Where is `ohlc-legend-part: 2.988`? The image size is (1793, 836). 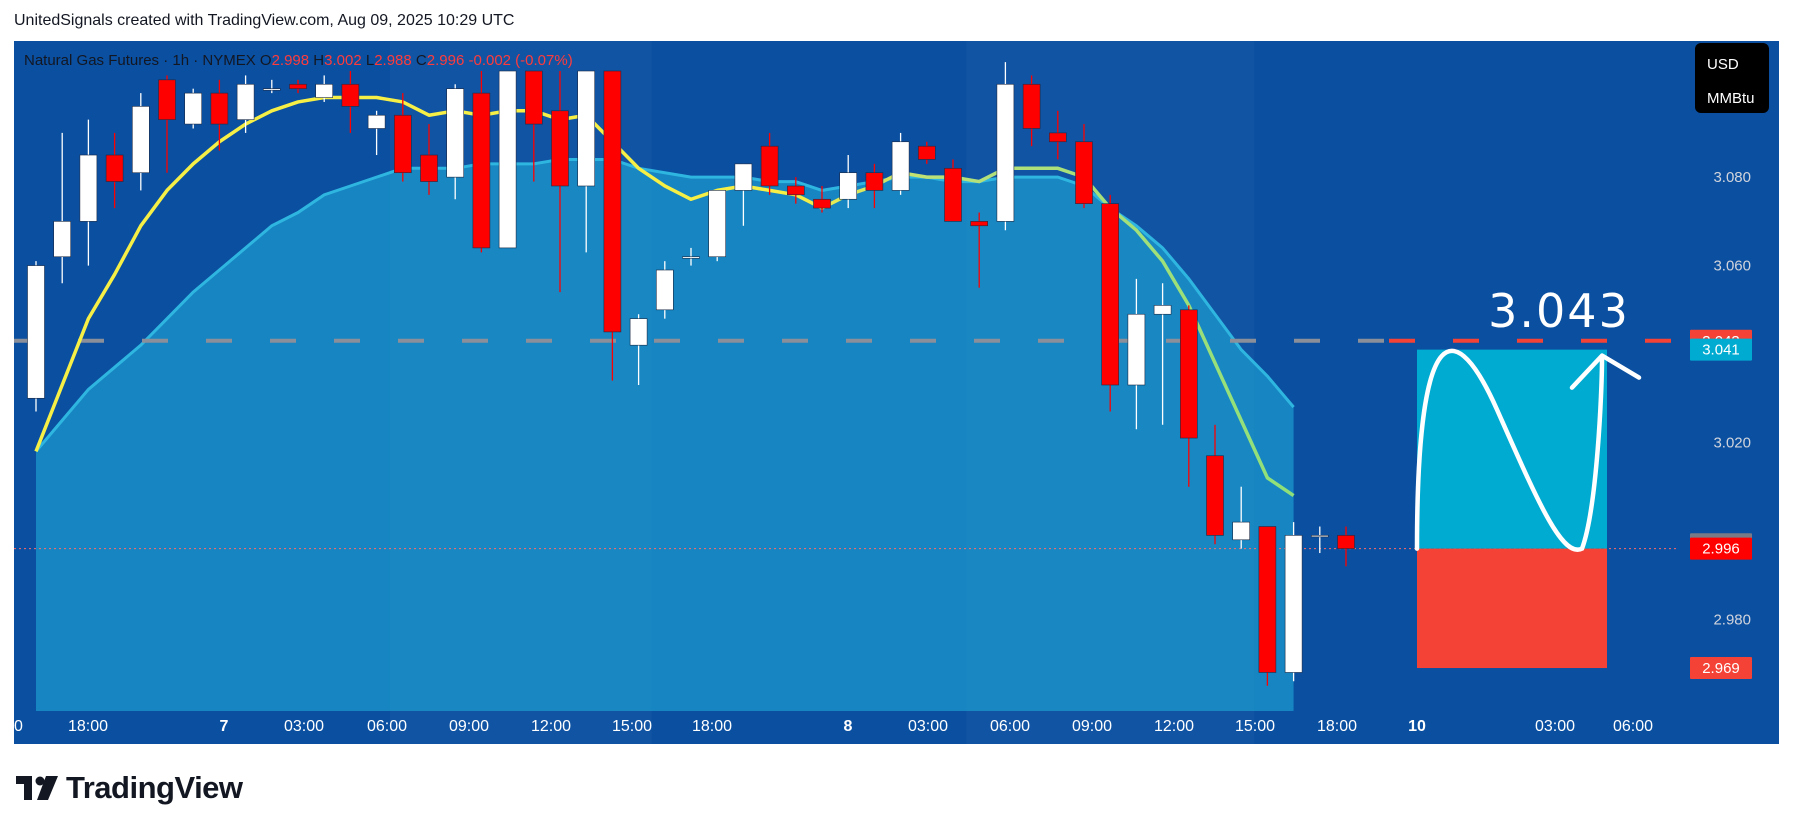
ohlc-legend-part: 2.988 is located at coordinates (395, 60).